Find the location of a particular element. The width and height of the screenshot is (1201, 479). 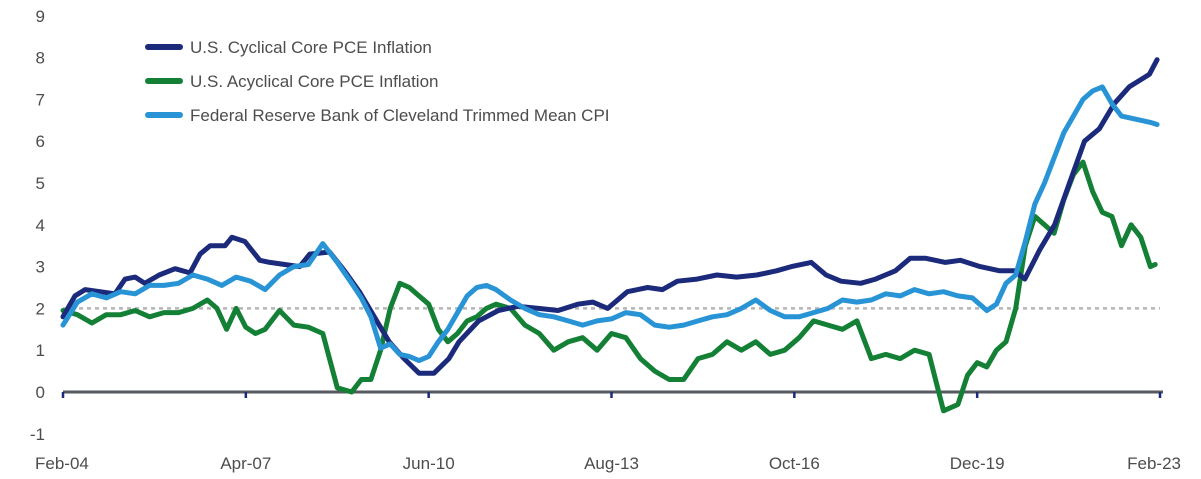

legend-label: U.S. Cyclical Core PCE Inflation is located at coordinates (311, 47).